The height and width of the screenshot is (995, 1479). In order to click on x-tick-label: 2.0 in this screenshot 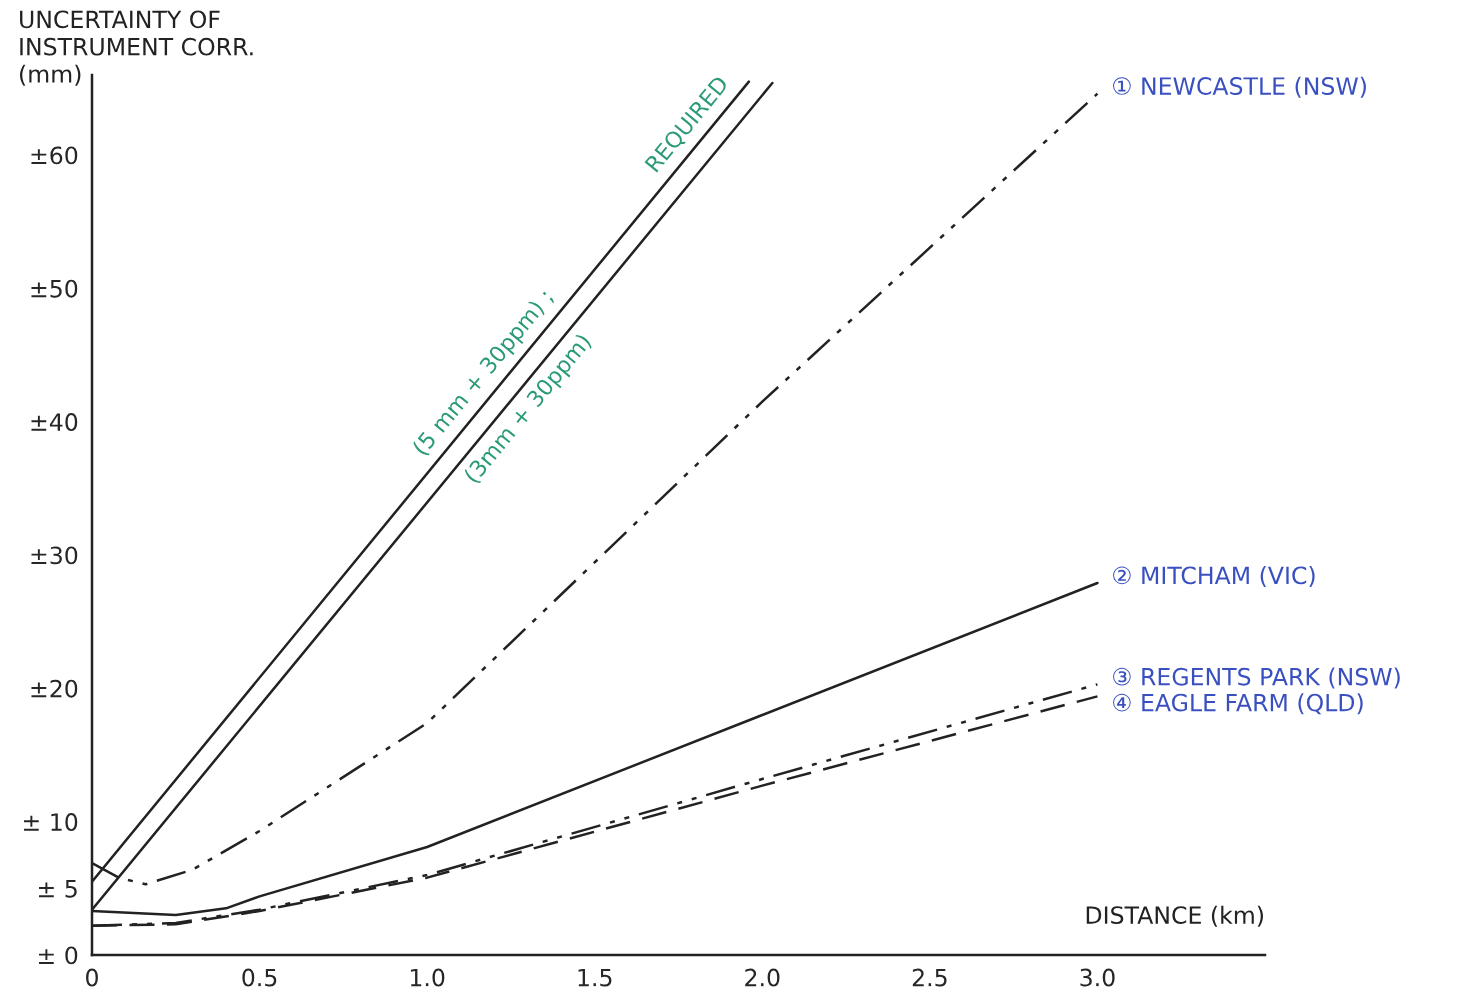, I will do `click(762, 977)`.